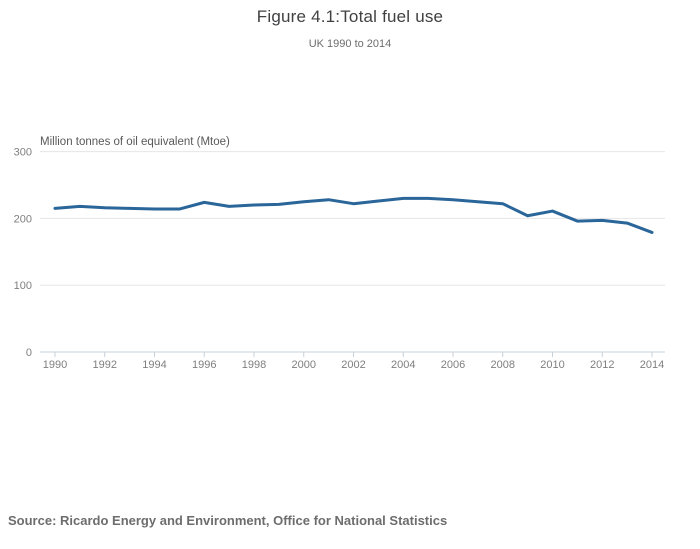  What do you see at coordinates (403, 365) in the screenshot?
I see `x-tick-label: 2004` at bounding box center [403, 365].